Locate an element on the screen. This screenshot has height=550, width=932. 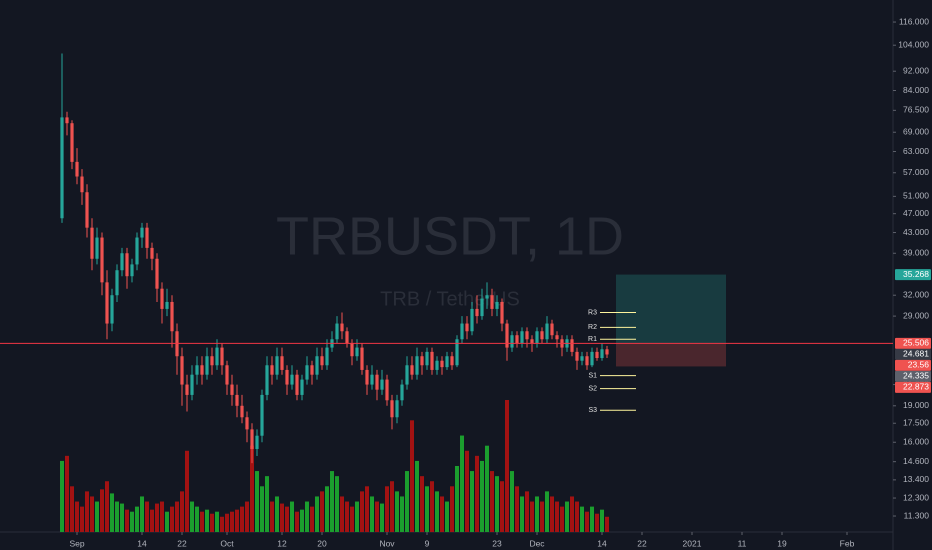
pivot-label: S1 is located at coordinates (592, 376).